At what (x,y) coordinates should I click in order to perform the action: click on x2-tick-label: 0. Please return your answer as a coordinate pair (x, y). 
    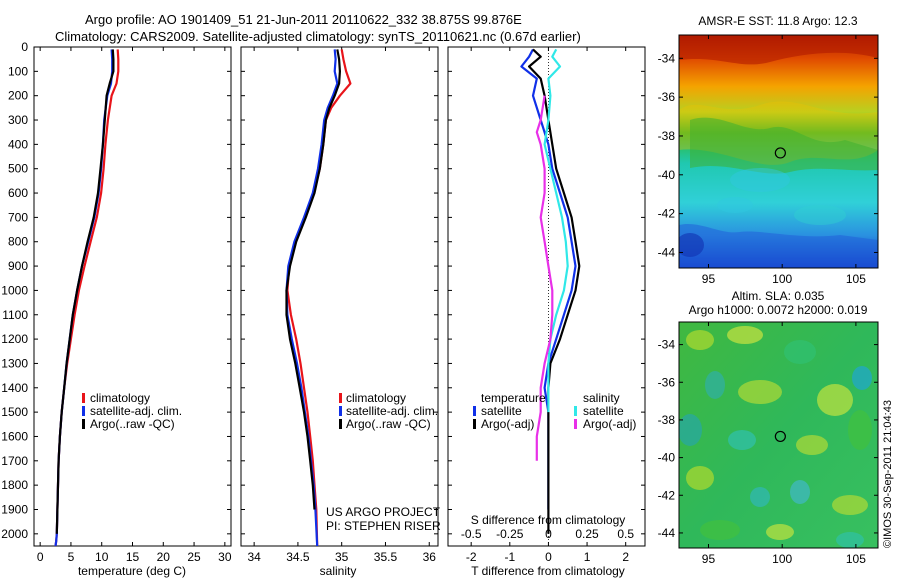
    Looking at the image, I should click on (548, 534).